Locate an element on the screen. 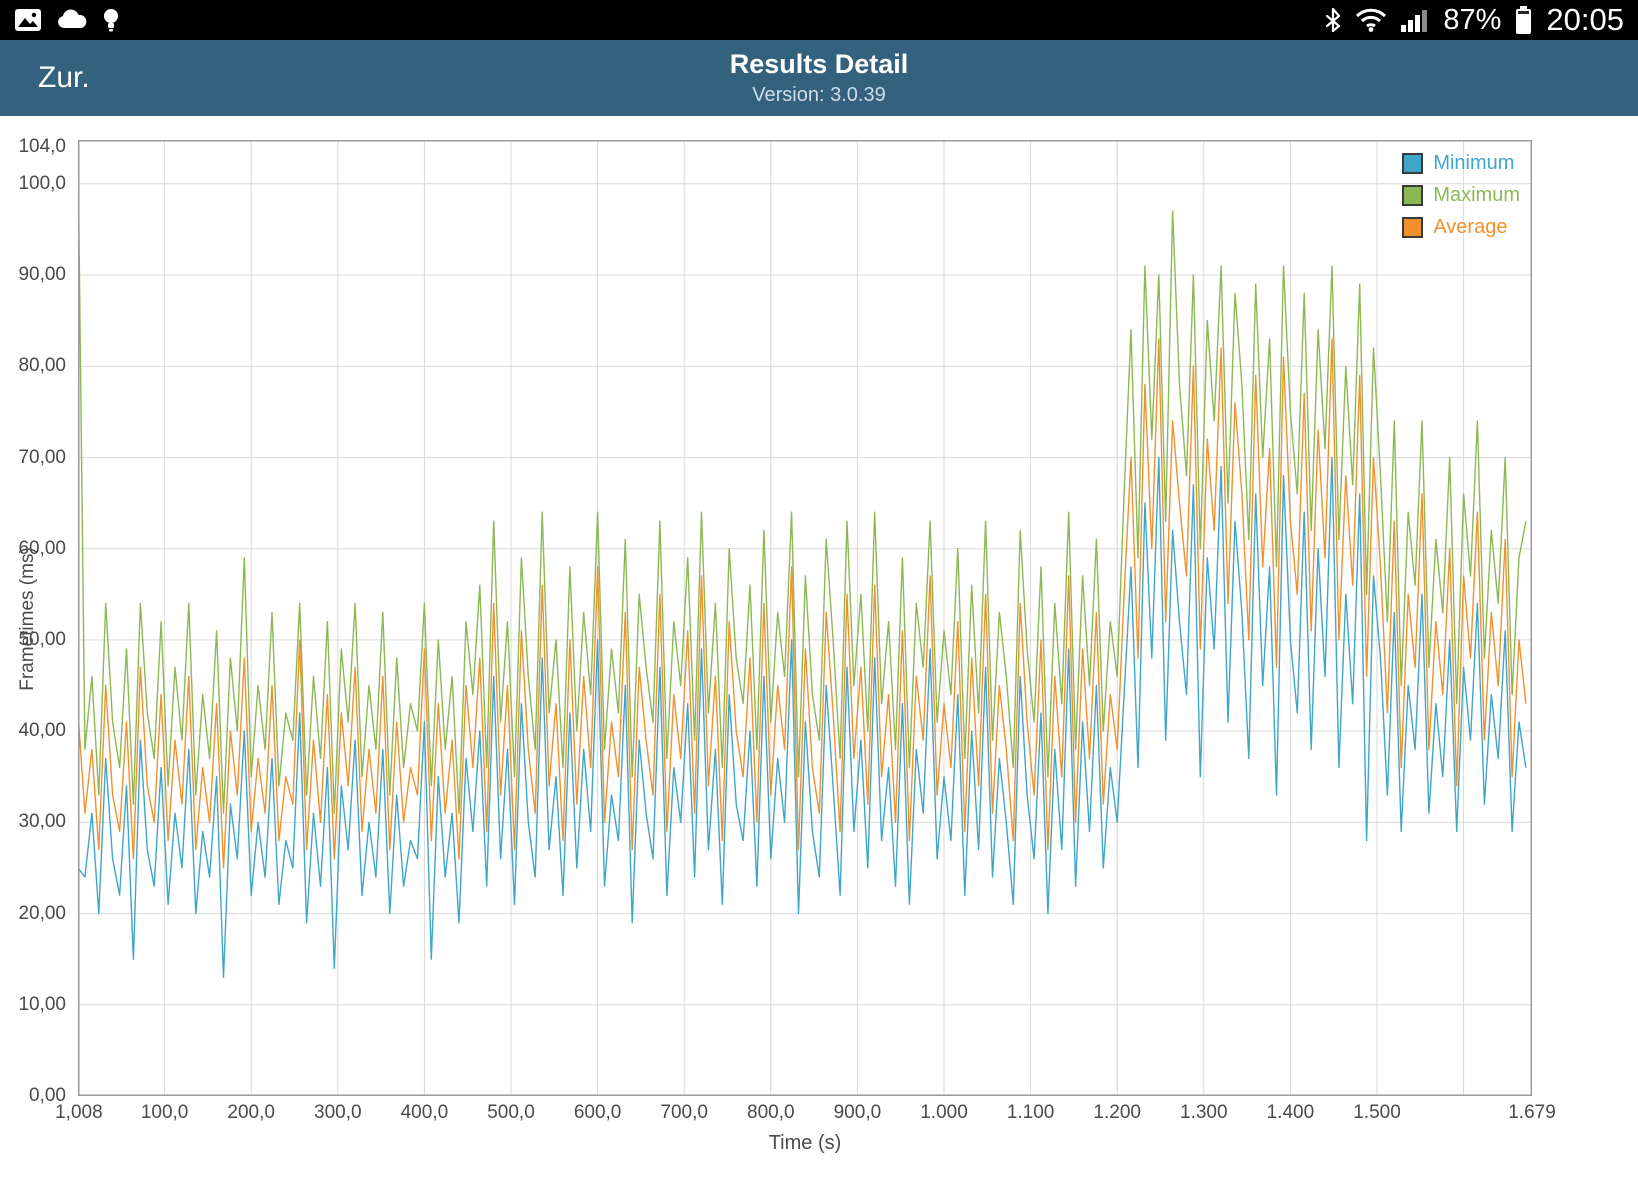 This screenshot has height=1200, width=1638. y-tick: 60,00 is located at coordinates (42, 548).